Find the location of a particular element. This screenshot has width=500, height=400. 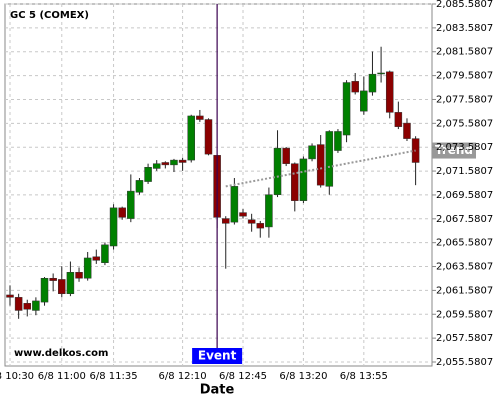

y-tick-label: 2,085.5807 is located at coordinates (464, 5).